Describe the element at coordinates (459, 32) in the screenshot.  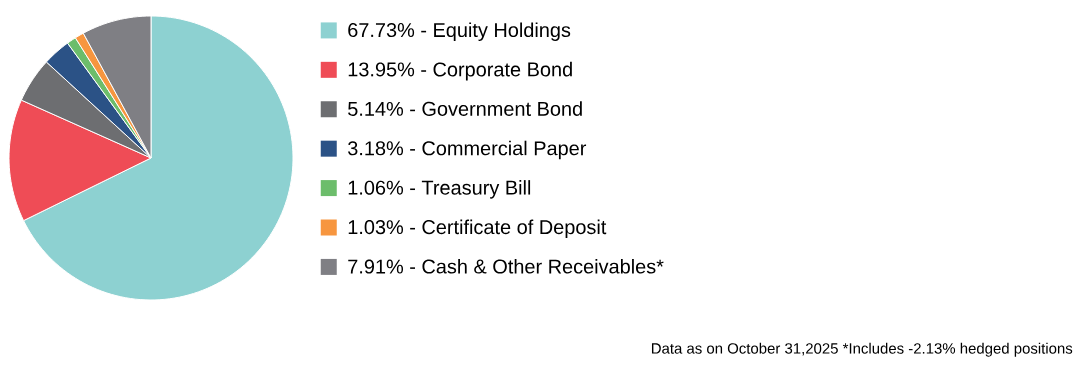
I see `legend-label: 67.73% - Equity Holdings` at that location.